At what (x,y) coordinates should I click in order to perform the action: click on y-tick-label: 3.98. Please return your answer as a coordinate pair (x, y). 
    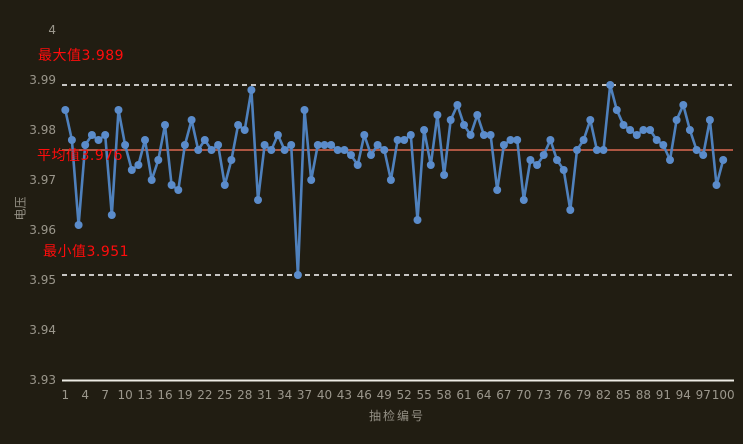
    Looking at the image, I should click on (42, 130).